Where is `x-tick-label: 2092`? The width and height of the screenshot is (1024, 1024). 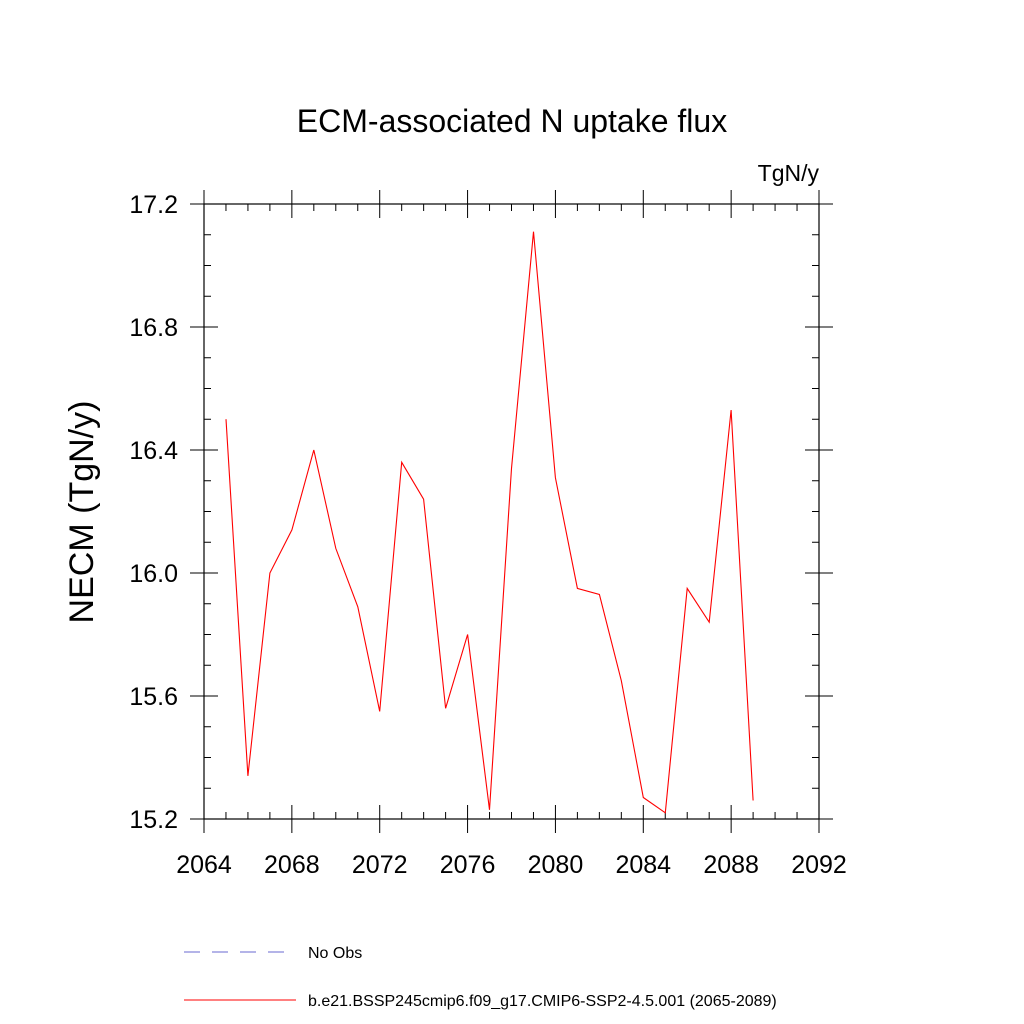
x-tick-label: 2092 is located at coordinates (819, 865).